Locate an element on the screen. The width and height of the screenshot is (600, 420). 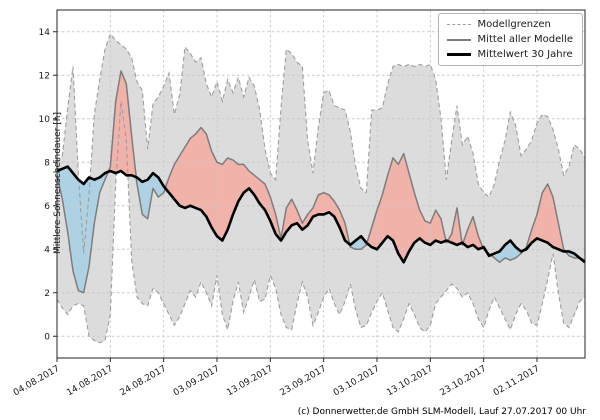
black-line-icon is located at coordinates (458, 54).